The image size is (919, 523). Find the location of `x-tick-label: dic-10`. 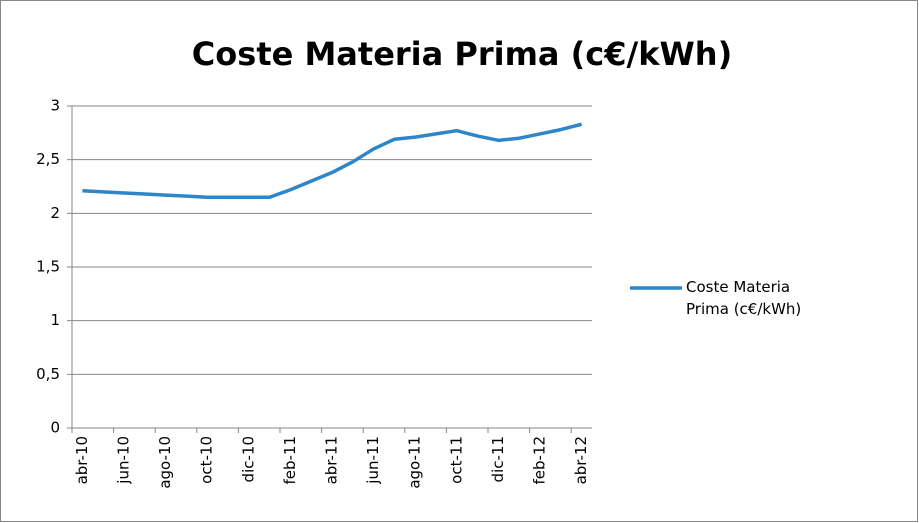

x-tick-label: dic-10 is located at coordinates (248, 459).